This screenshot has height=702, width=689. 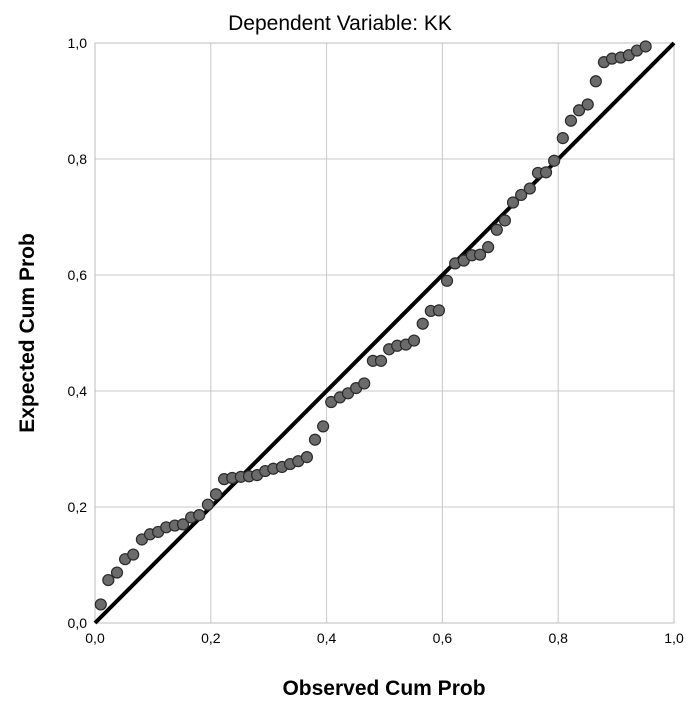 I want to click on y-tick-label: 0,6, so click(x=78, y=275).